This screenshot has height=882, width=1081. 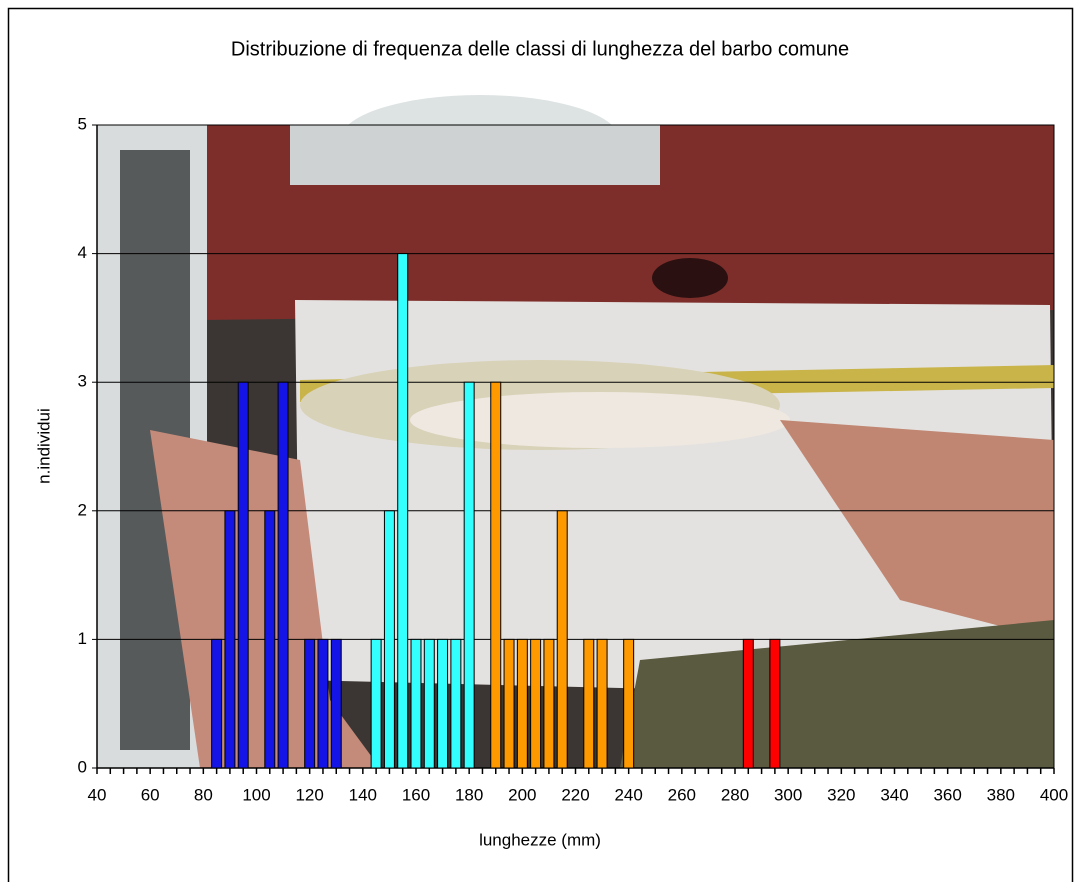 I want to click on x-axis-label: lunghezze (mm), so click(x=540, y=839).